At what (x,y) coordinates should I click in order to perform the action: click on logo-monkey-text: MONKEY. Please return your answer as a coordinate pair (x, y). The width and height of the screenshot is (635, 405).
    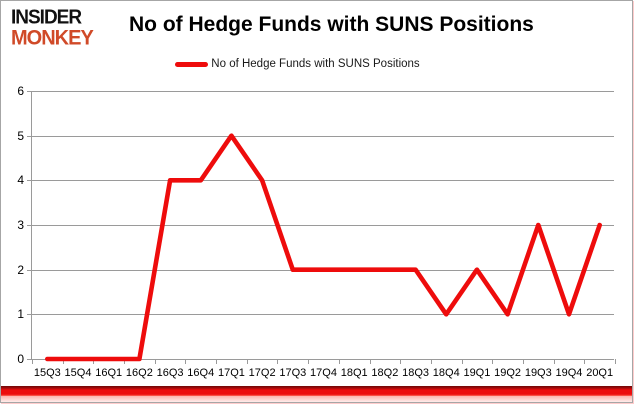
    Looking at the image, I should click on (52, 38).